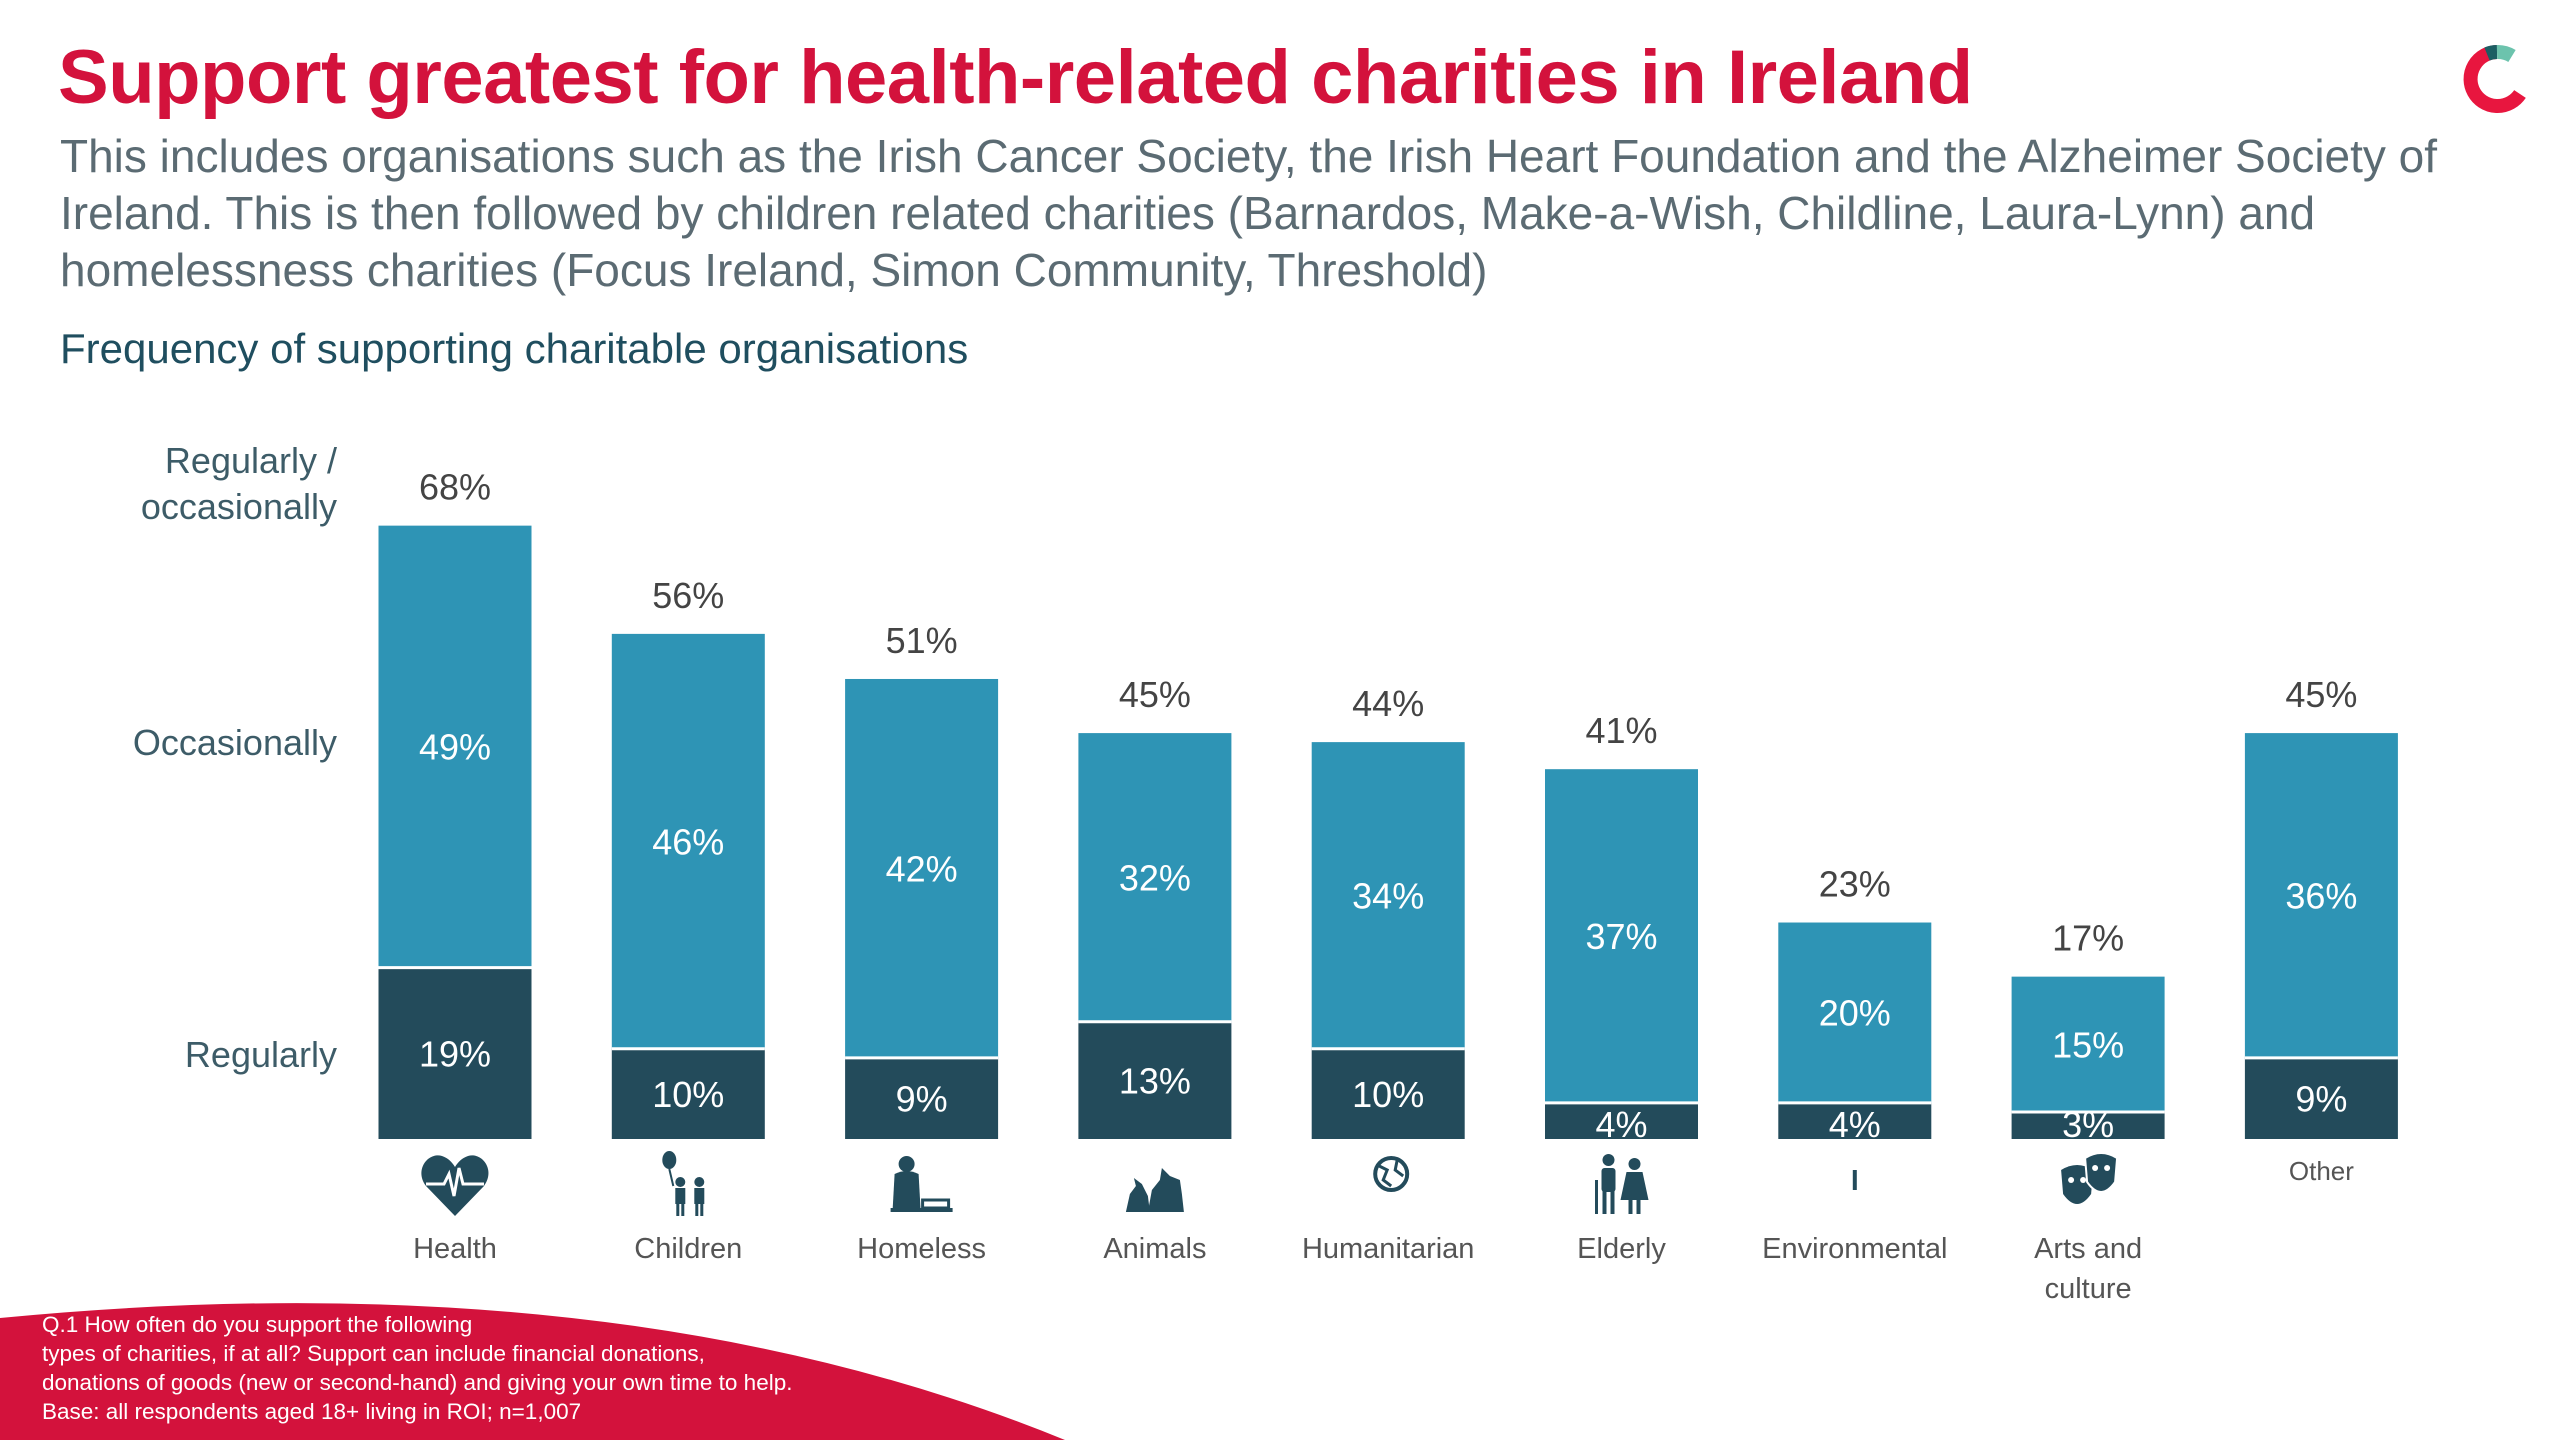 The image size is (2560, 1440). What do you see at coordinates (1622, 1184) in the screenshot?
I see `elderly-couple-icon` at bounding box center [1622, 1184].